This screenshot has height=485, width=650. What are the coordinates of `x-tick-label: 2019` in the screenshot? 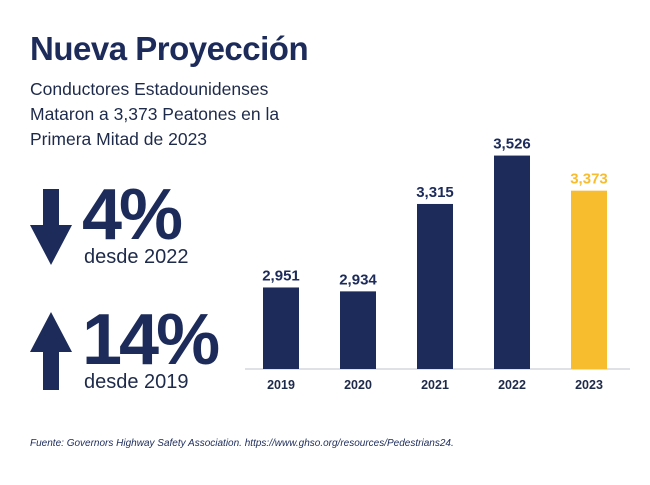 It's located at (281, 385).